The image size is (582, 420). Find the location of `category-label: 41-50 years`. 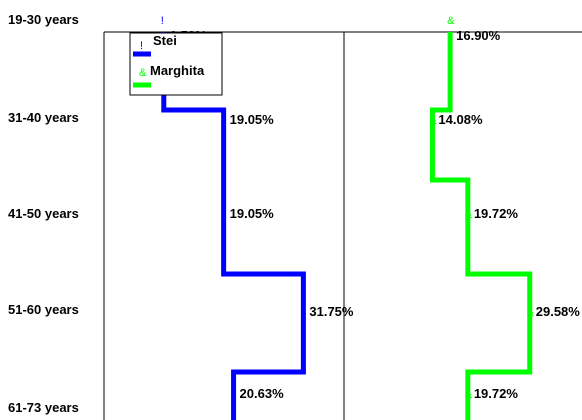

category-label: 41-50 years is located at coordinates (43, 213).